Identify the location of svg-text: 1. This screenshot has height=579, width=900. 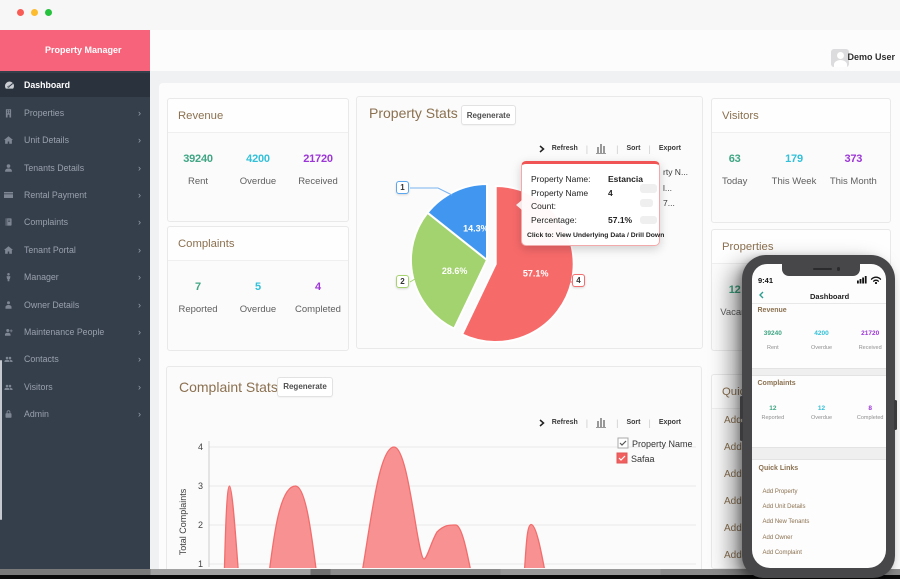
(200, 563).